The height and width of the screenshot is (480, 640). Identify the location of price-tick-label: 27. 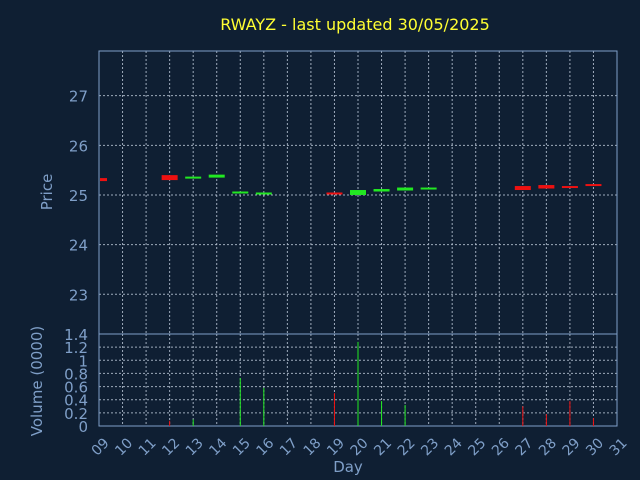
(78, 97).